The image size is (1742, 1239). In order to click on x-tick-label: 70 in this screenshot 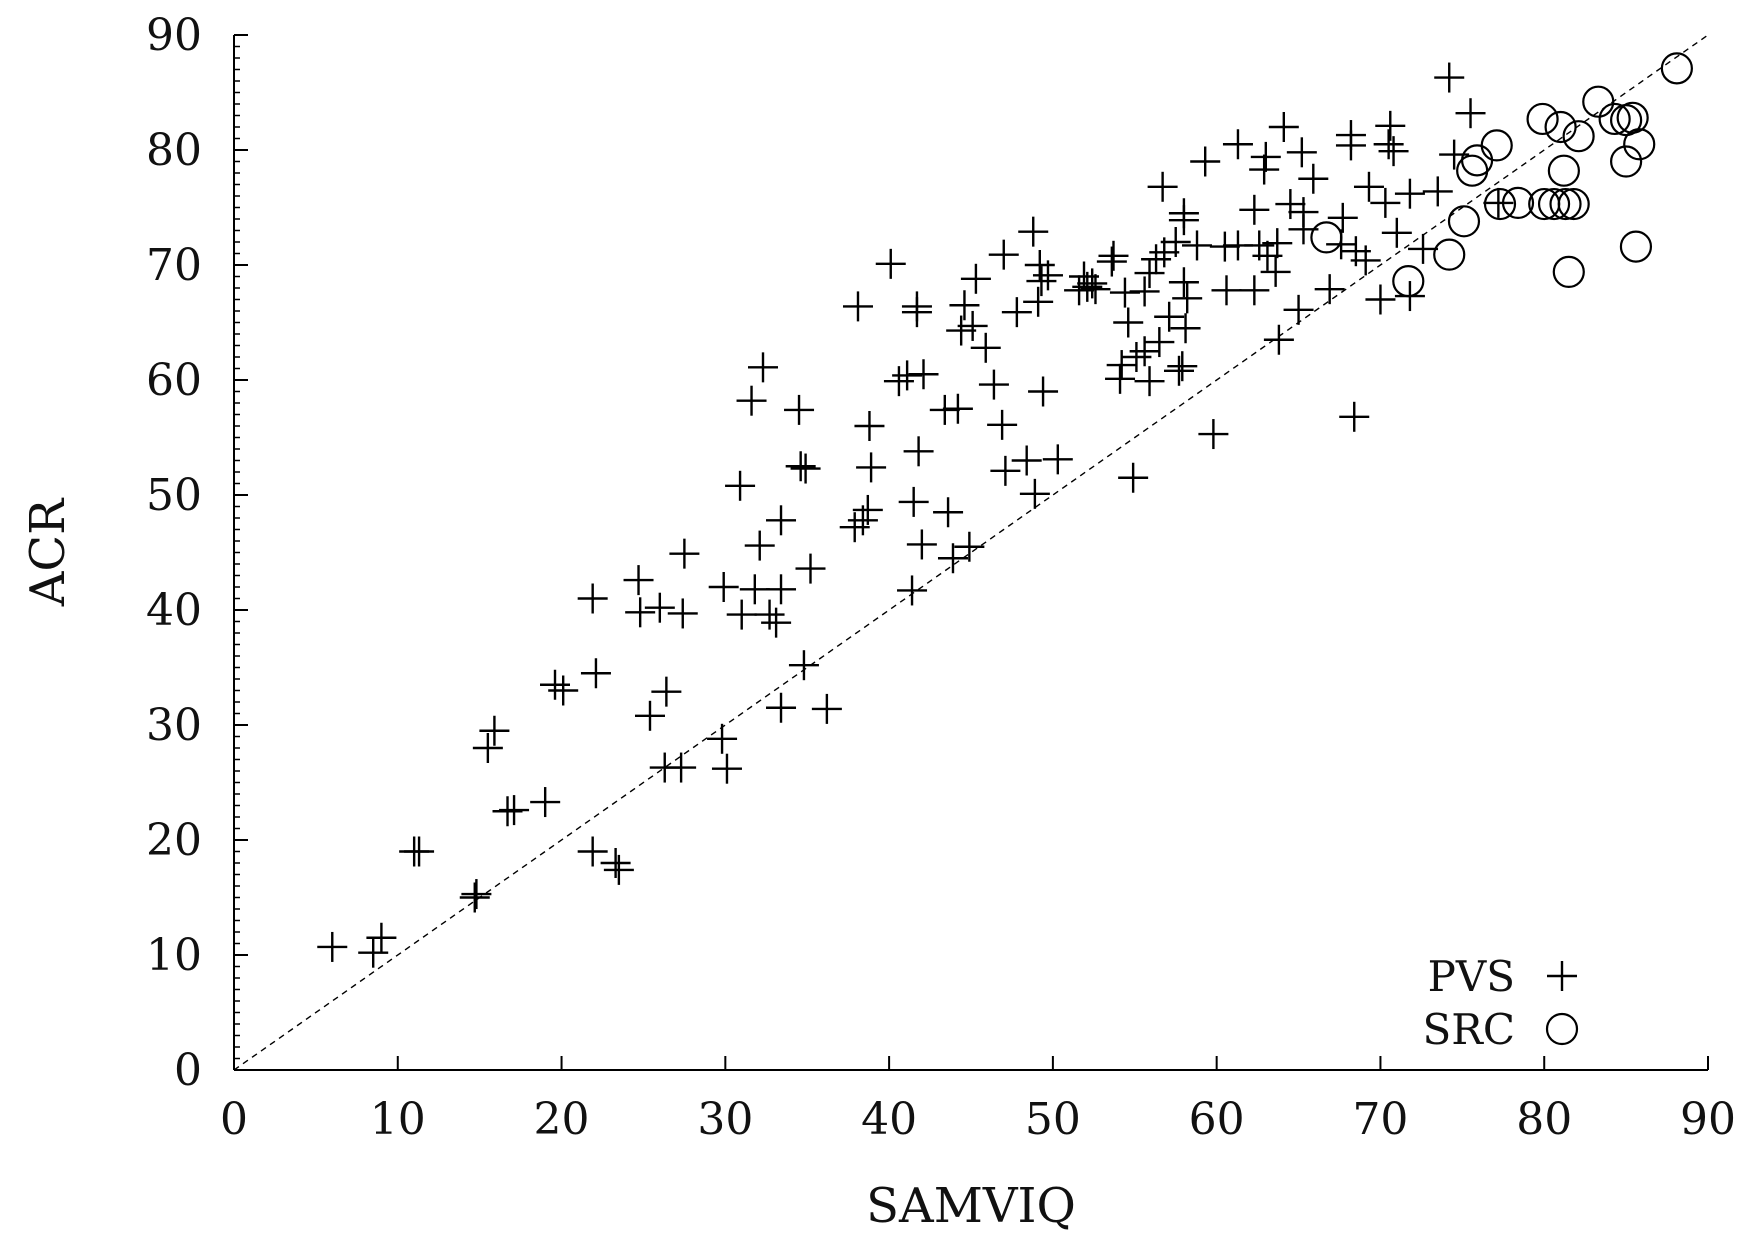, I will do `click(1380, 1119)`.